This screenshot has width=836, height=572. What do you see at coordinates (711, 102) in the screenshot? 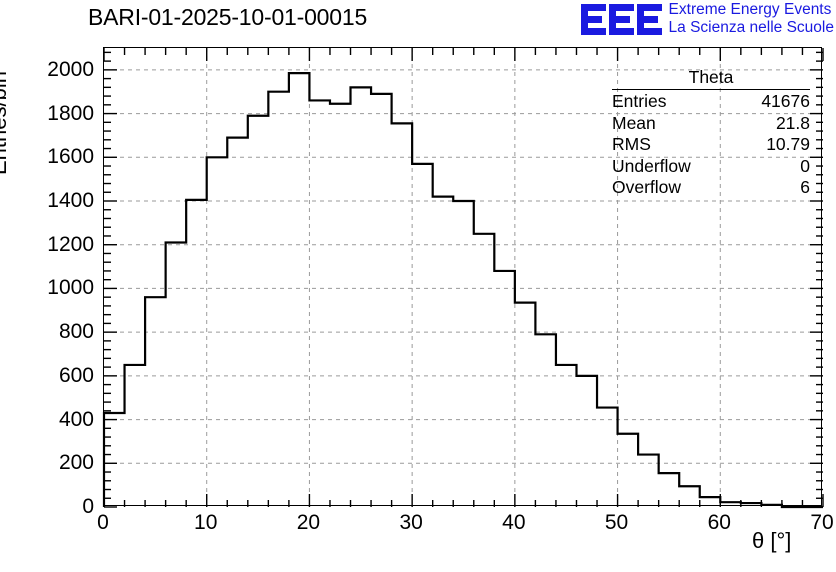
I see `stats-row: Entries 41676` at bounding box center [711, 102].